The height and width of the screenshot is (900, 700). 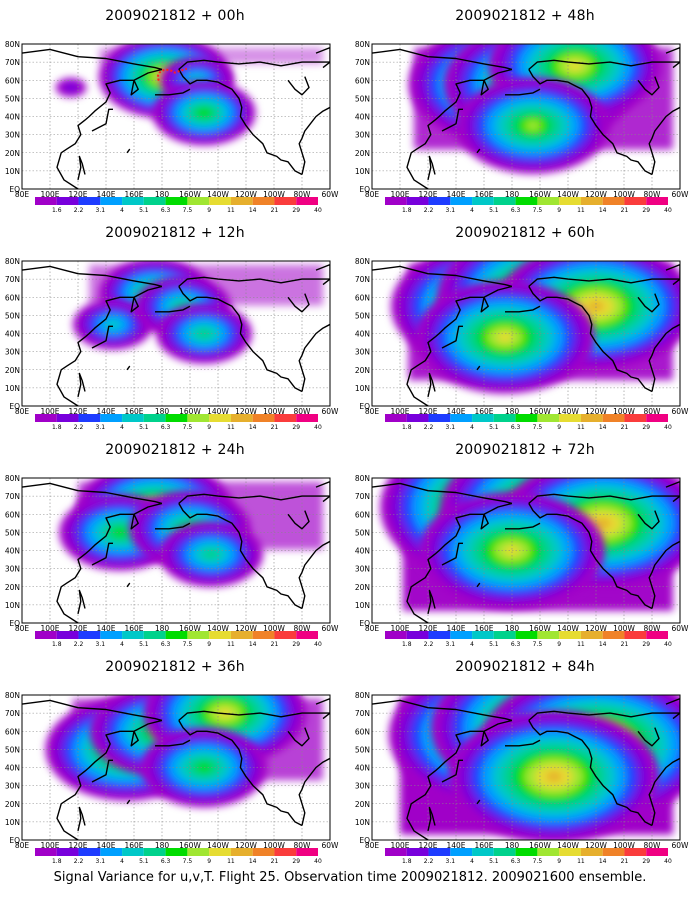 What do you see at coordinates (372, 845) in the screenshot?
I see `x-tick-label: 80E` at bounding box center [372, 845].